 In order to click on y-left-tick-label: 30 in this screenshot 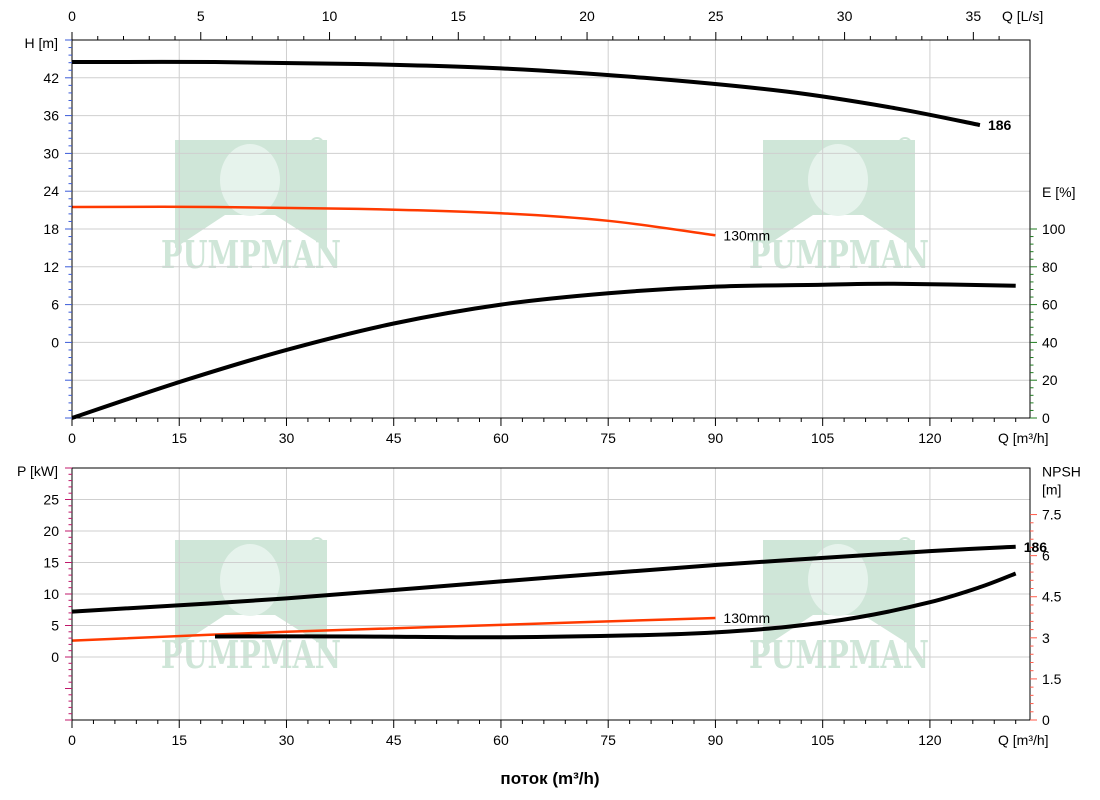, I will do `click(51, 153)`.